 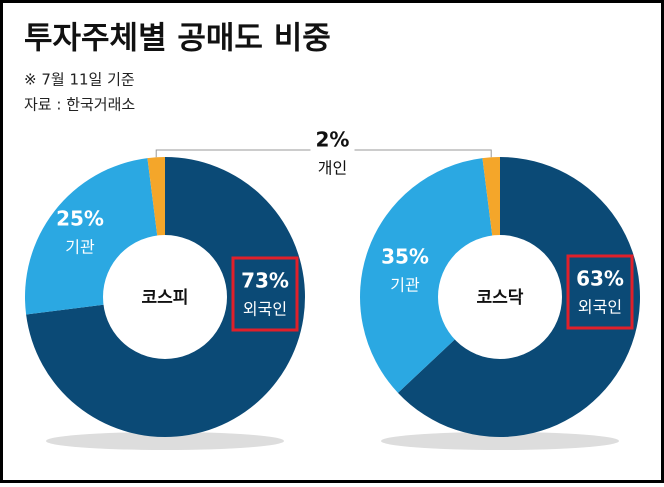 What do you see at coordinates (429, 275) in the screenshot?
I see `pie-slice` at bounding box center [429, 275].